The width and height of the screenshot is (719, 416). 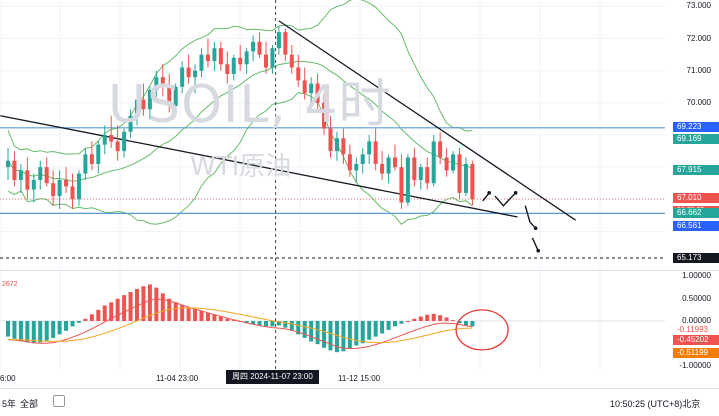 I want to click on bottom-toolbar: 5年 全部 10:50:25 (UTC+8)北京, so click(x=359, y=402).